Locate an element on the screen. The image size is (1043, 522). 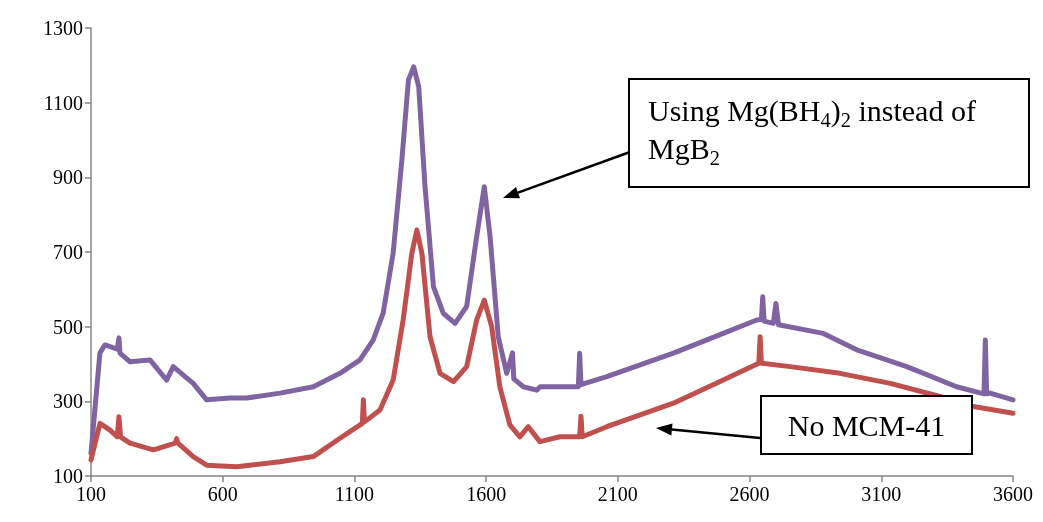
x-tick-label: 1100 is located at coordinates (354, 494).